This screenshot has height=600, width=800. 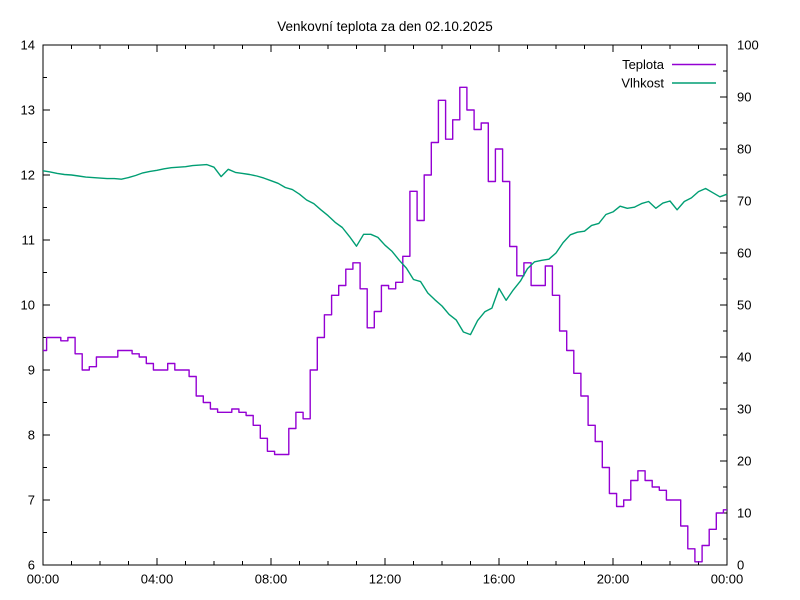 I want to click on x-axis-labels: 00:00 04:00 08:00 12:00 16:00 20:00 00:00, so click(x=385, y=579).